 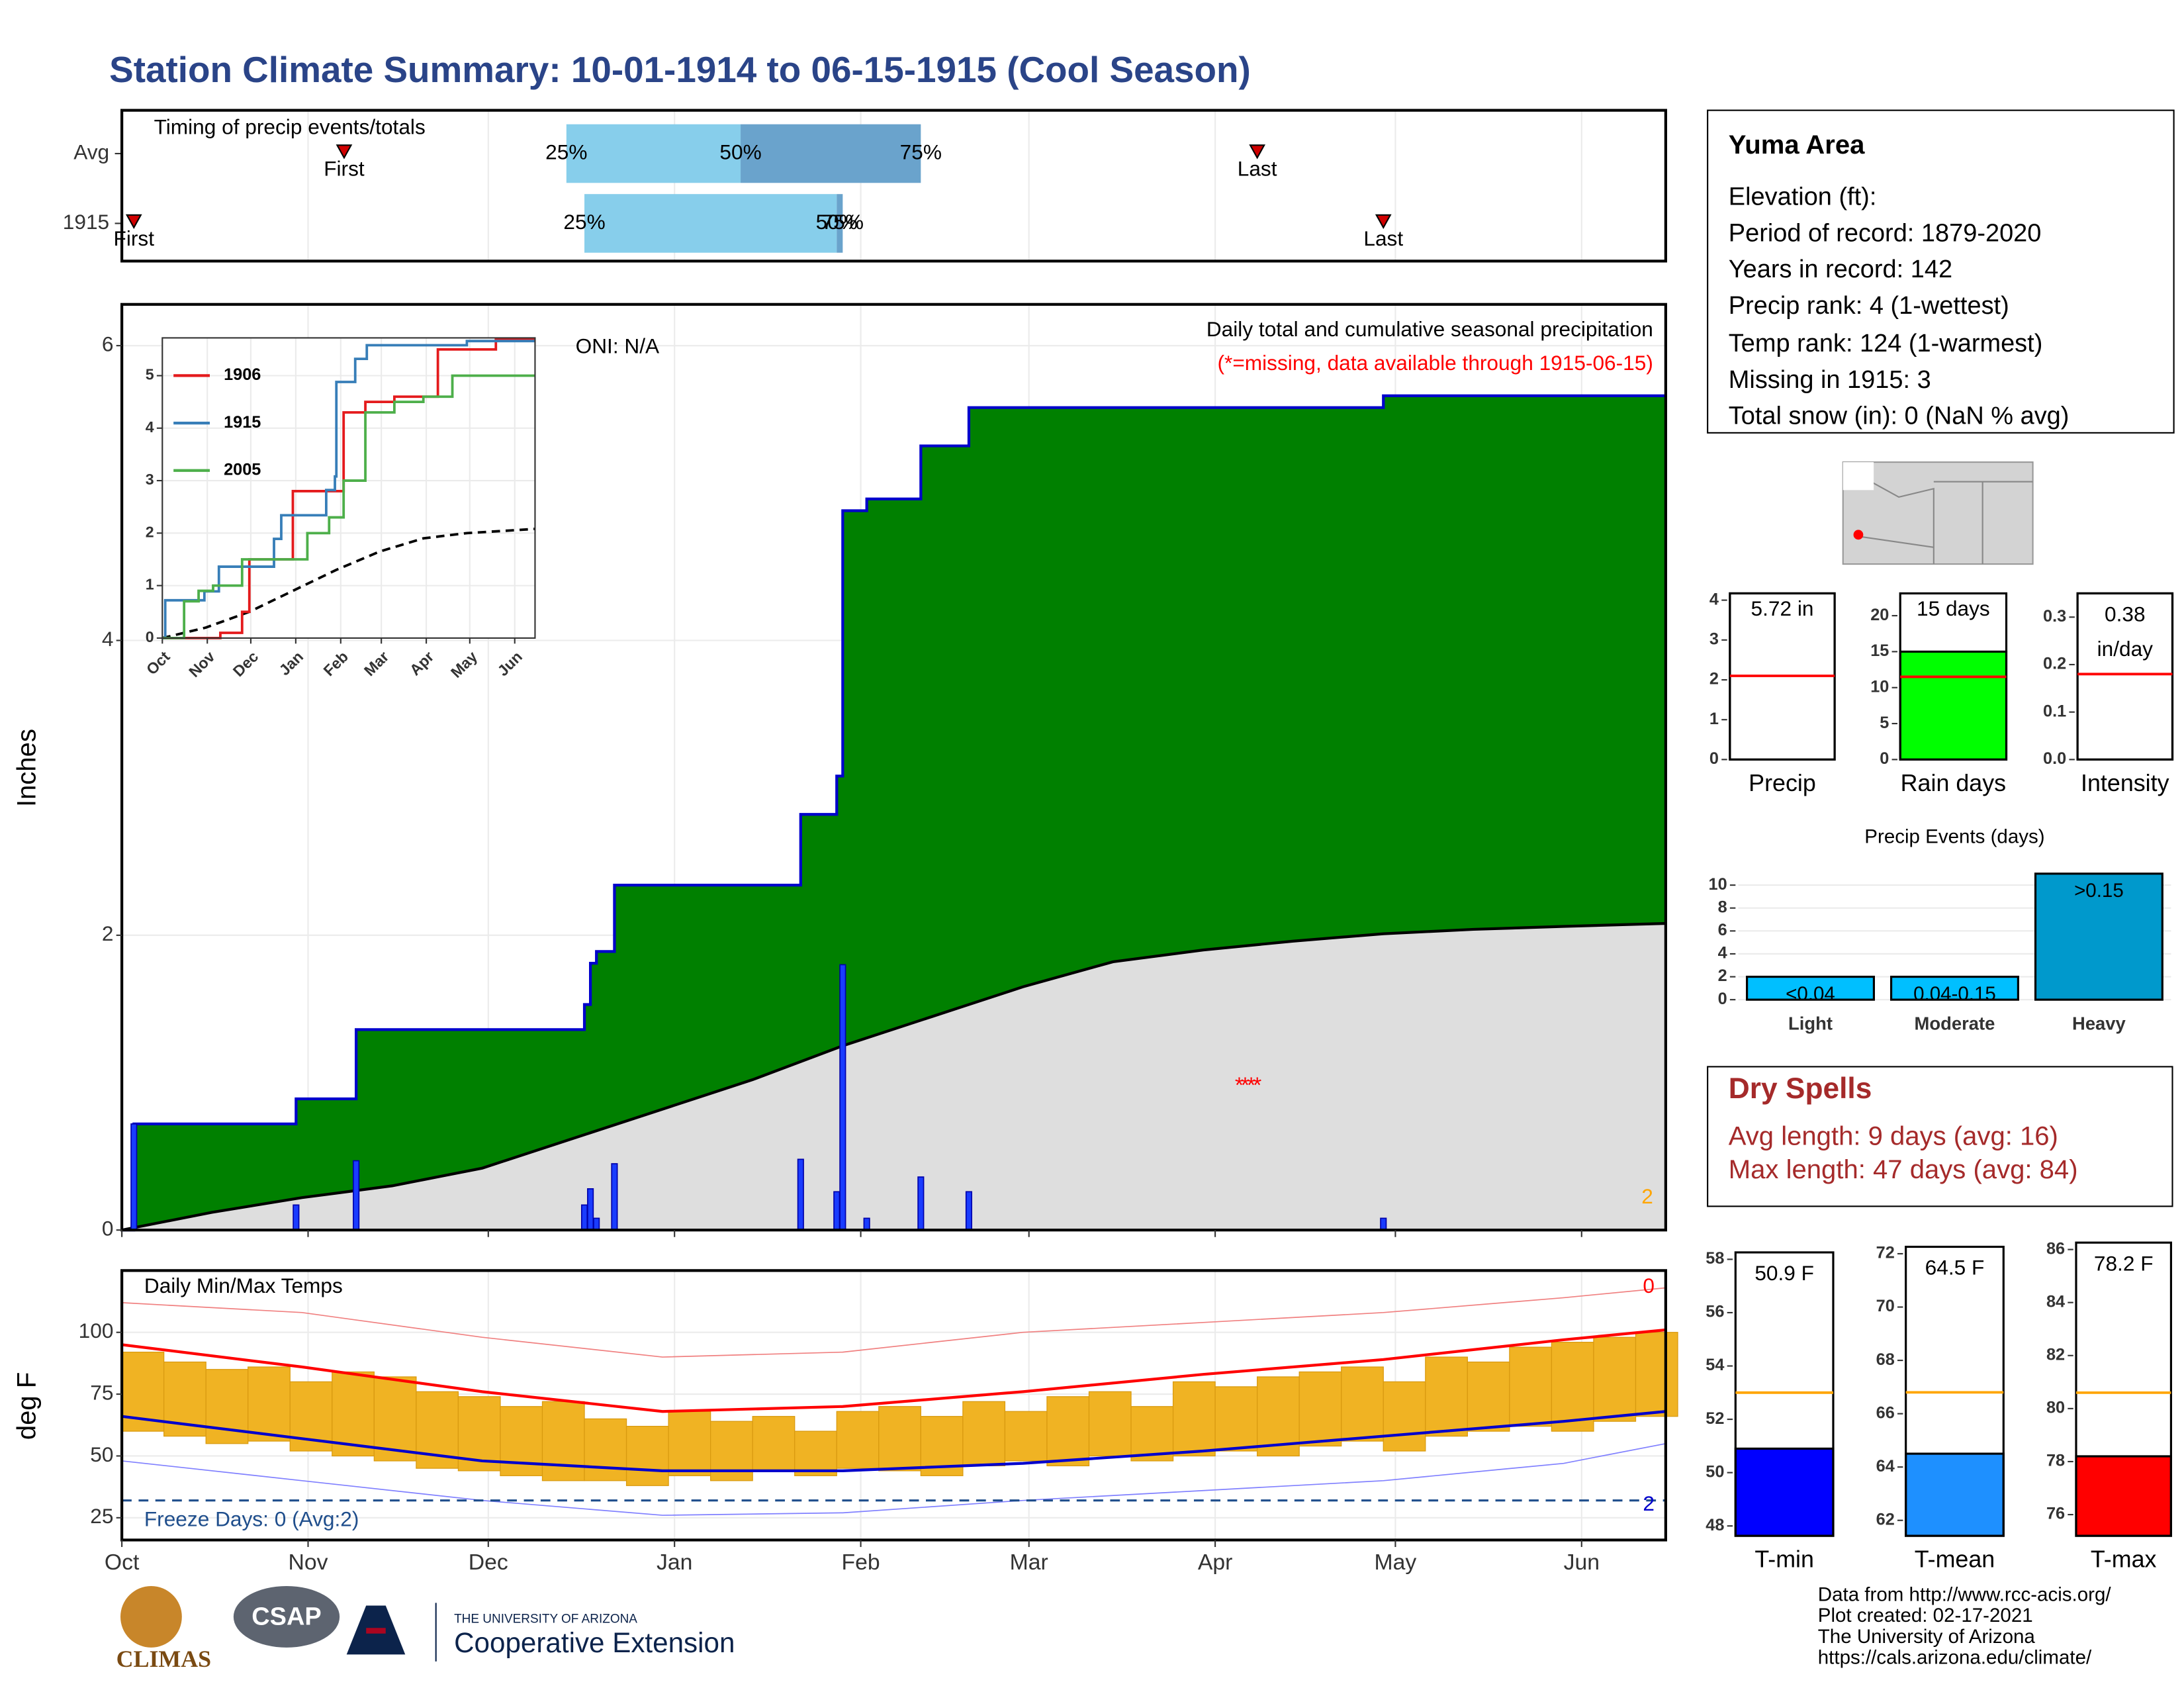 I want to click on quartile-label: 75%, so click(x=843, y=222).